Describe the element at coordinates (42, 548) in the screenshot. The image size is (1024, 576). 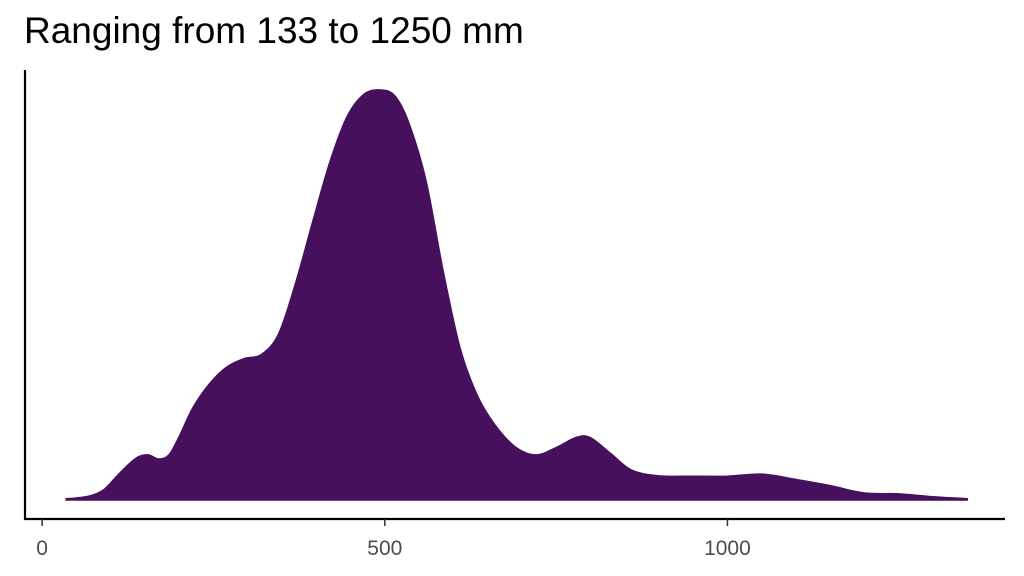
I see `x-tick-label-0: 0` at that location.